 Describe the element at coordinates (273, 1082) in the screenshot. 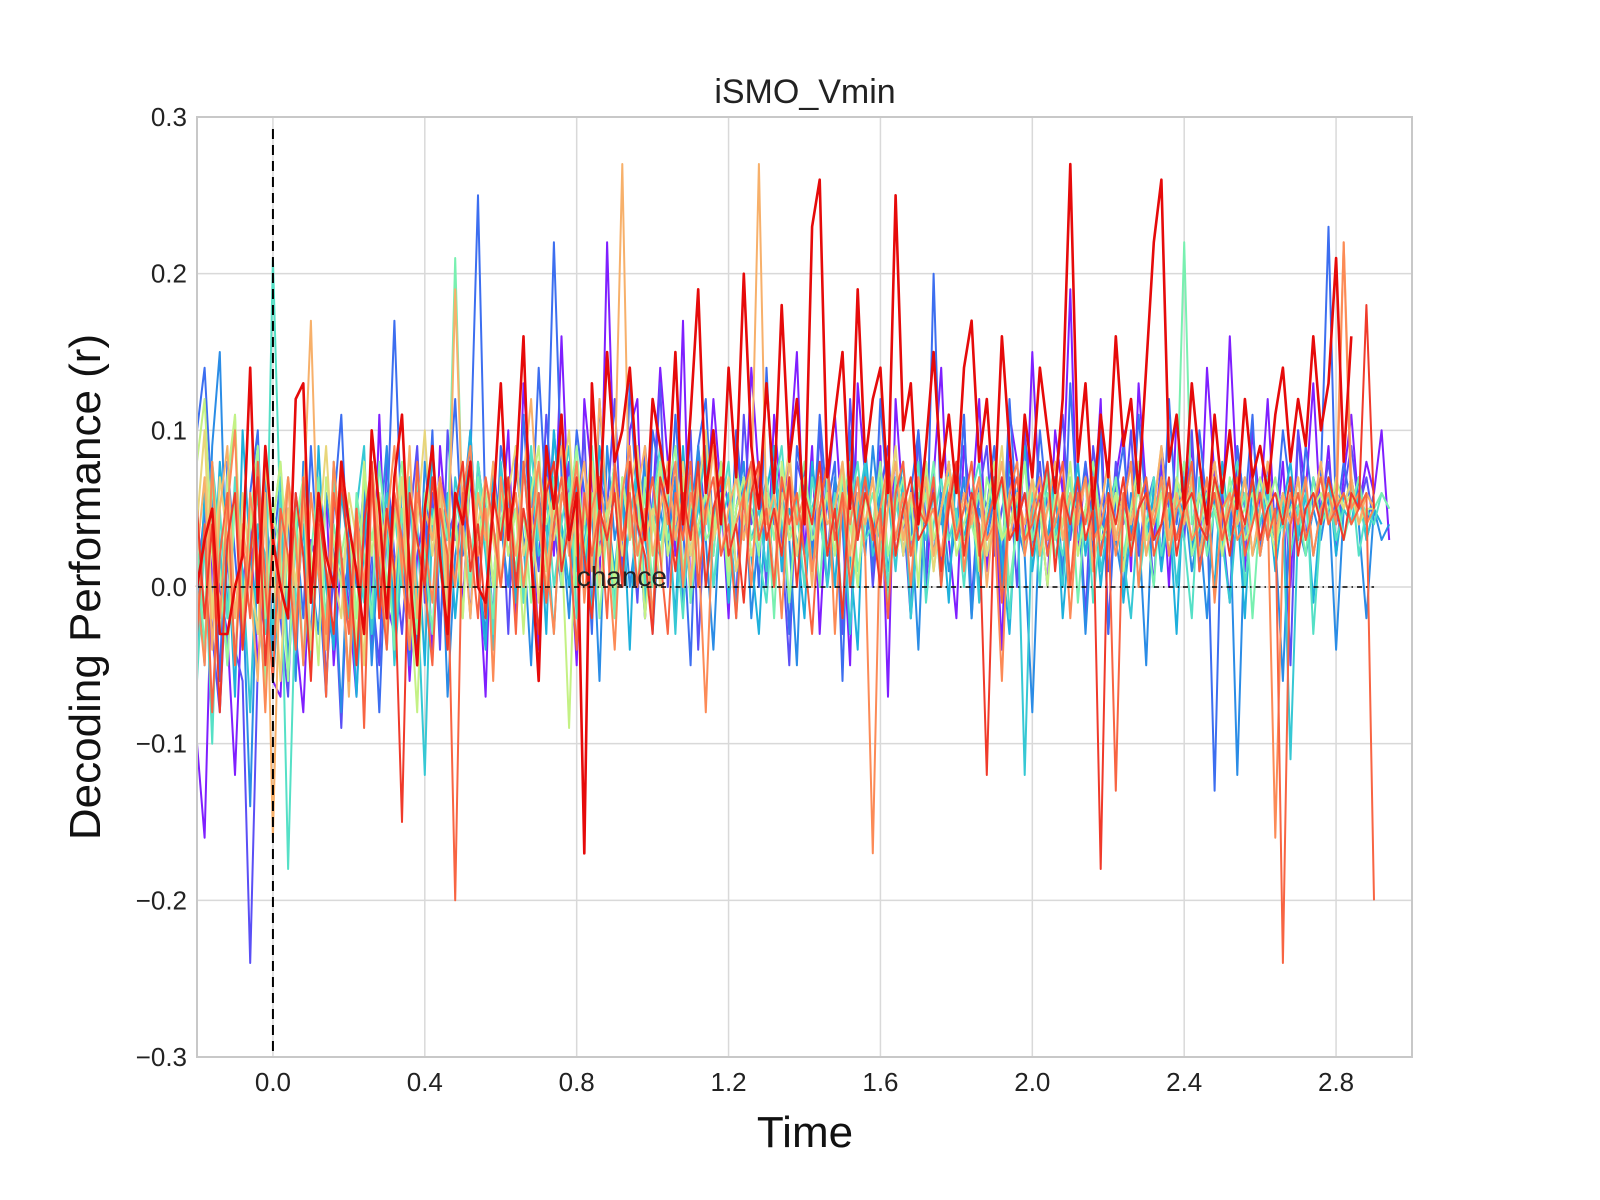

I see `x-tick-label: 0.0` at that location.